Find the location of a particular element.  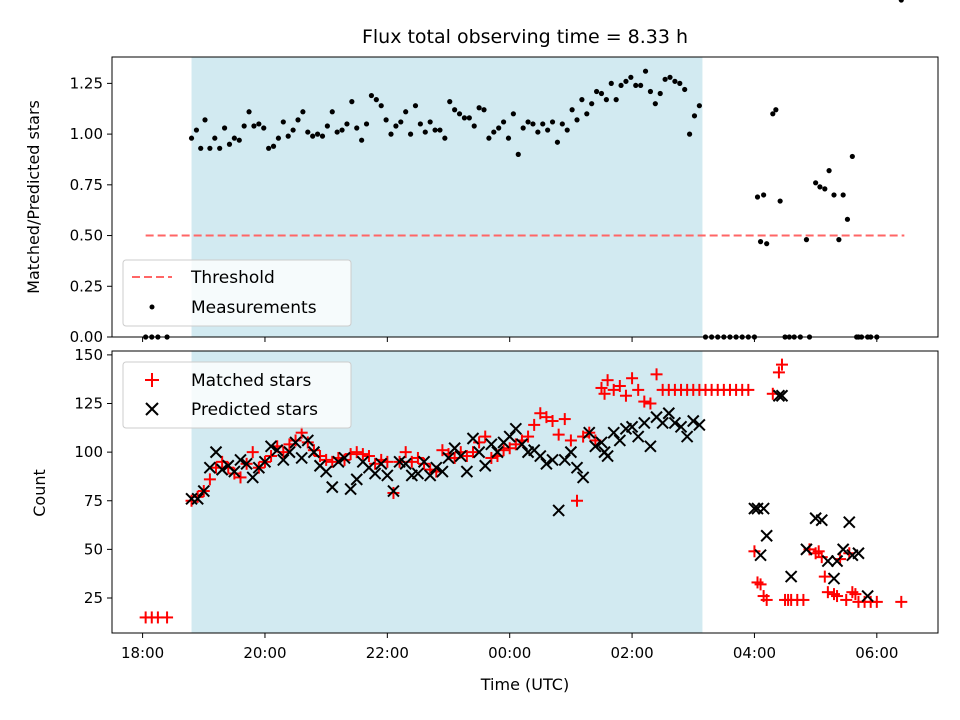

y-tick-label: 50 is located at coordinates (93, 549).